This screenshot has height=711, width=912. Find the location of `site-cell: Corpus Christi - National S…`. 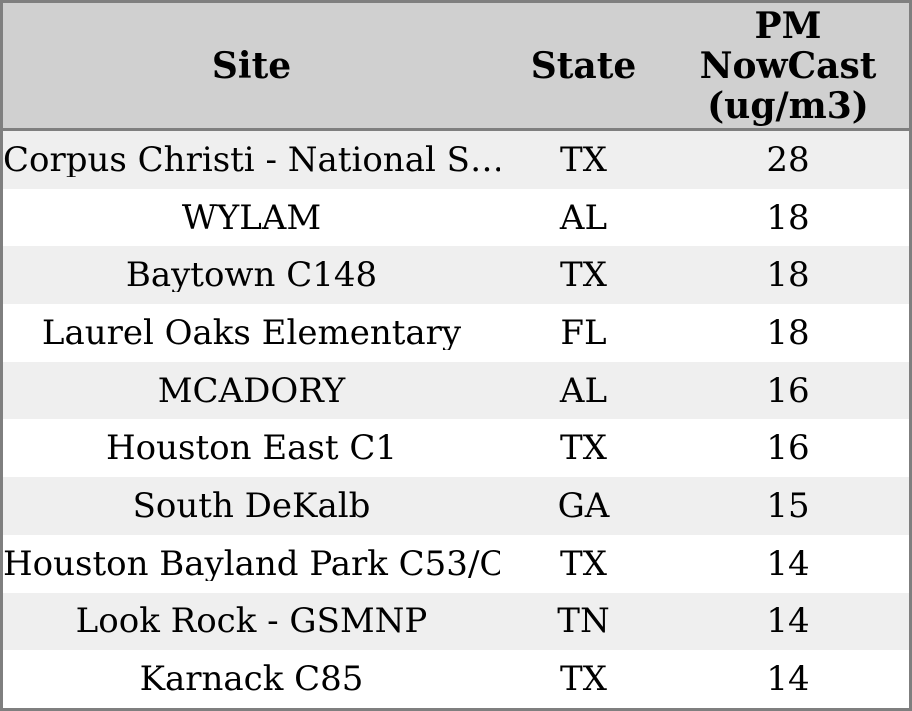

site-cell: Corpus Christi - National S… is located at coordinates (251, 159).